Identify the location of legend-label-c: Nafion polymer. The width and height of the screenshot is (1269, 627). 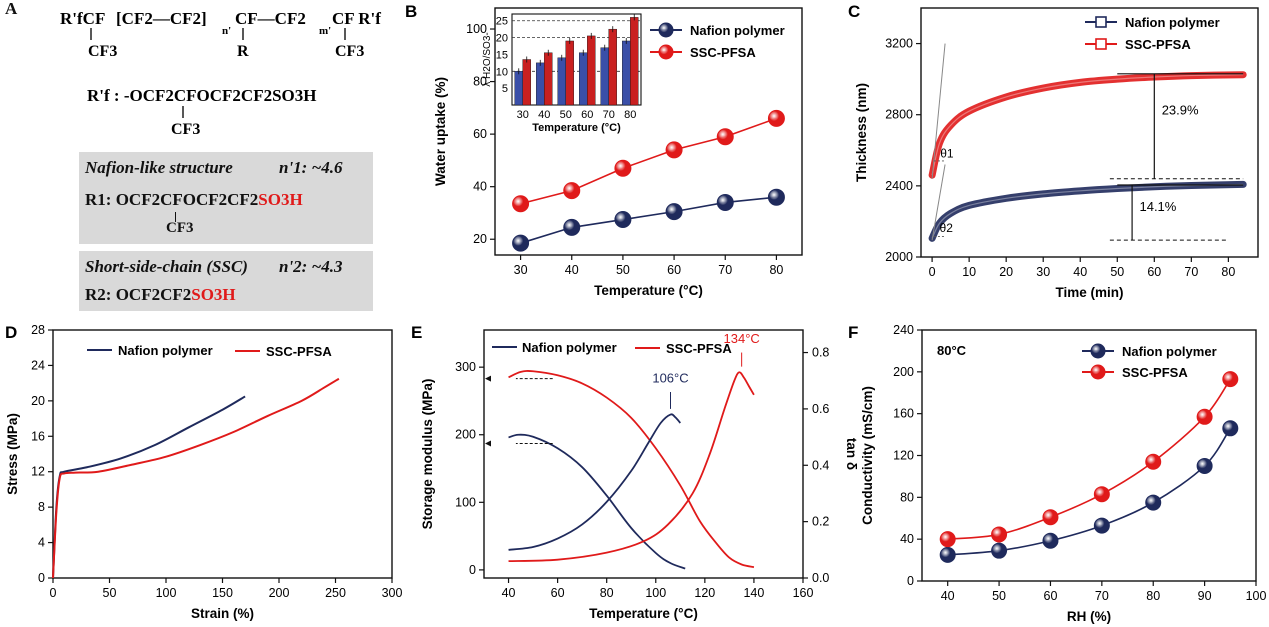
(1172, 22).